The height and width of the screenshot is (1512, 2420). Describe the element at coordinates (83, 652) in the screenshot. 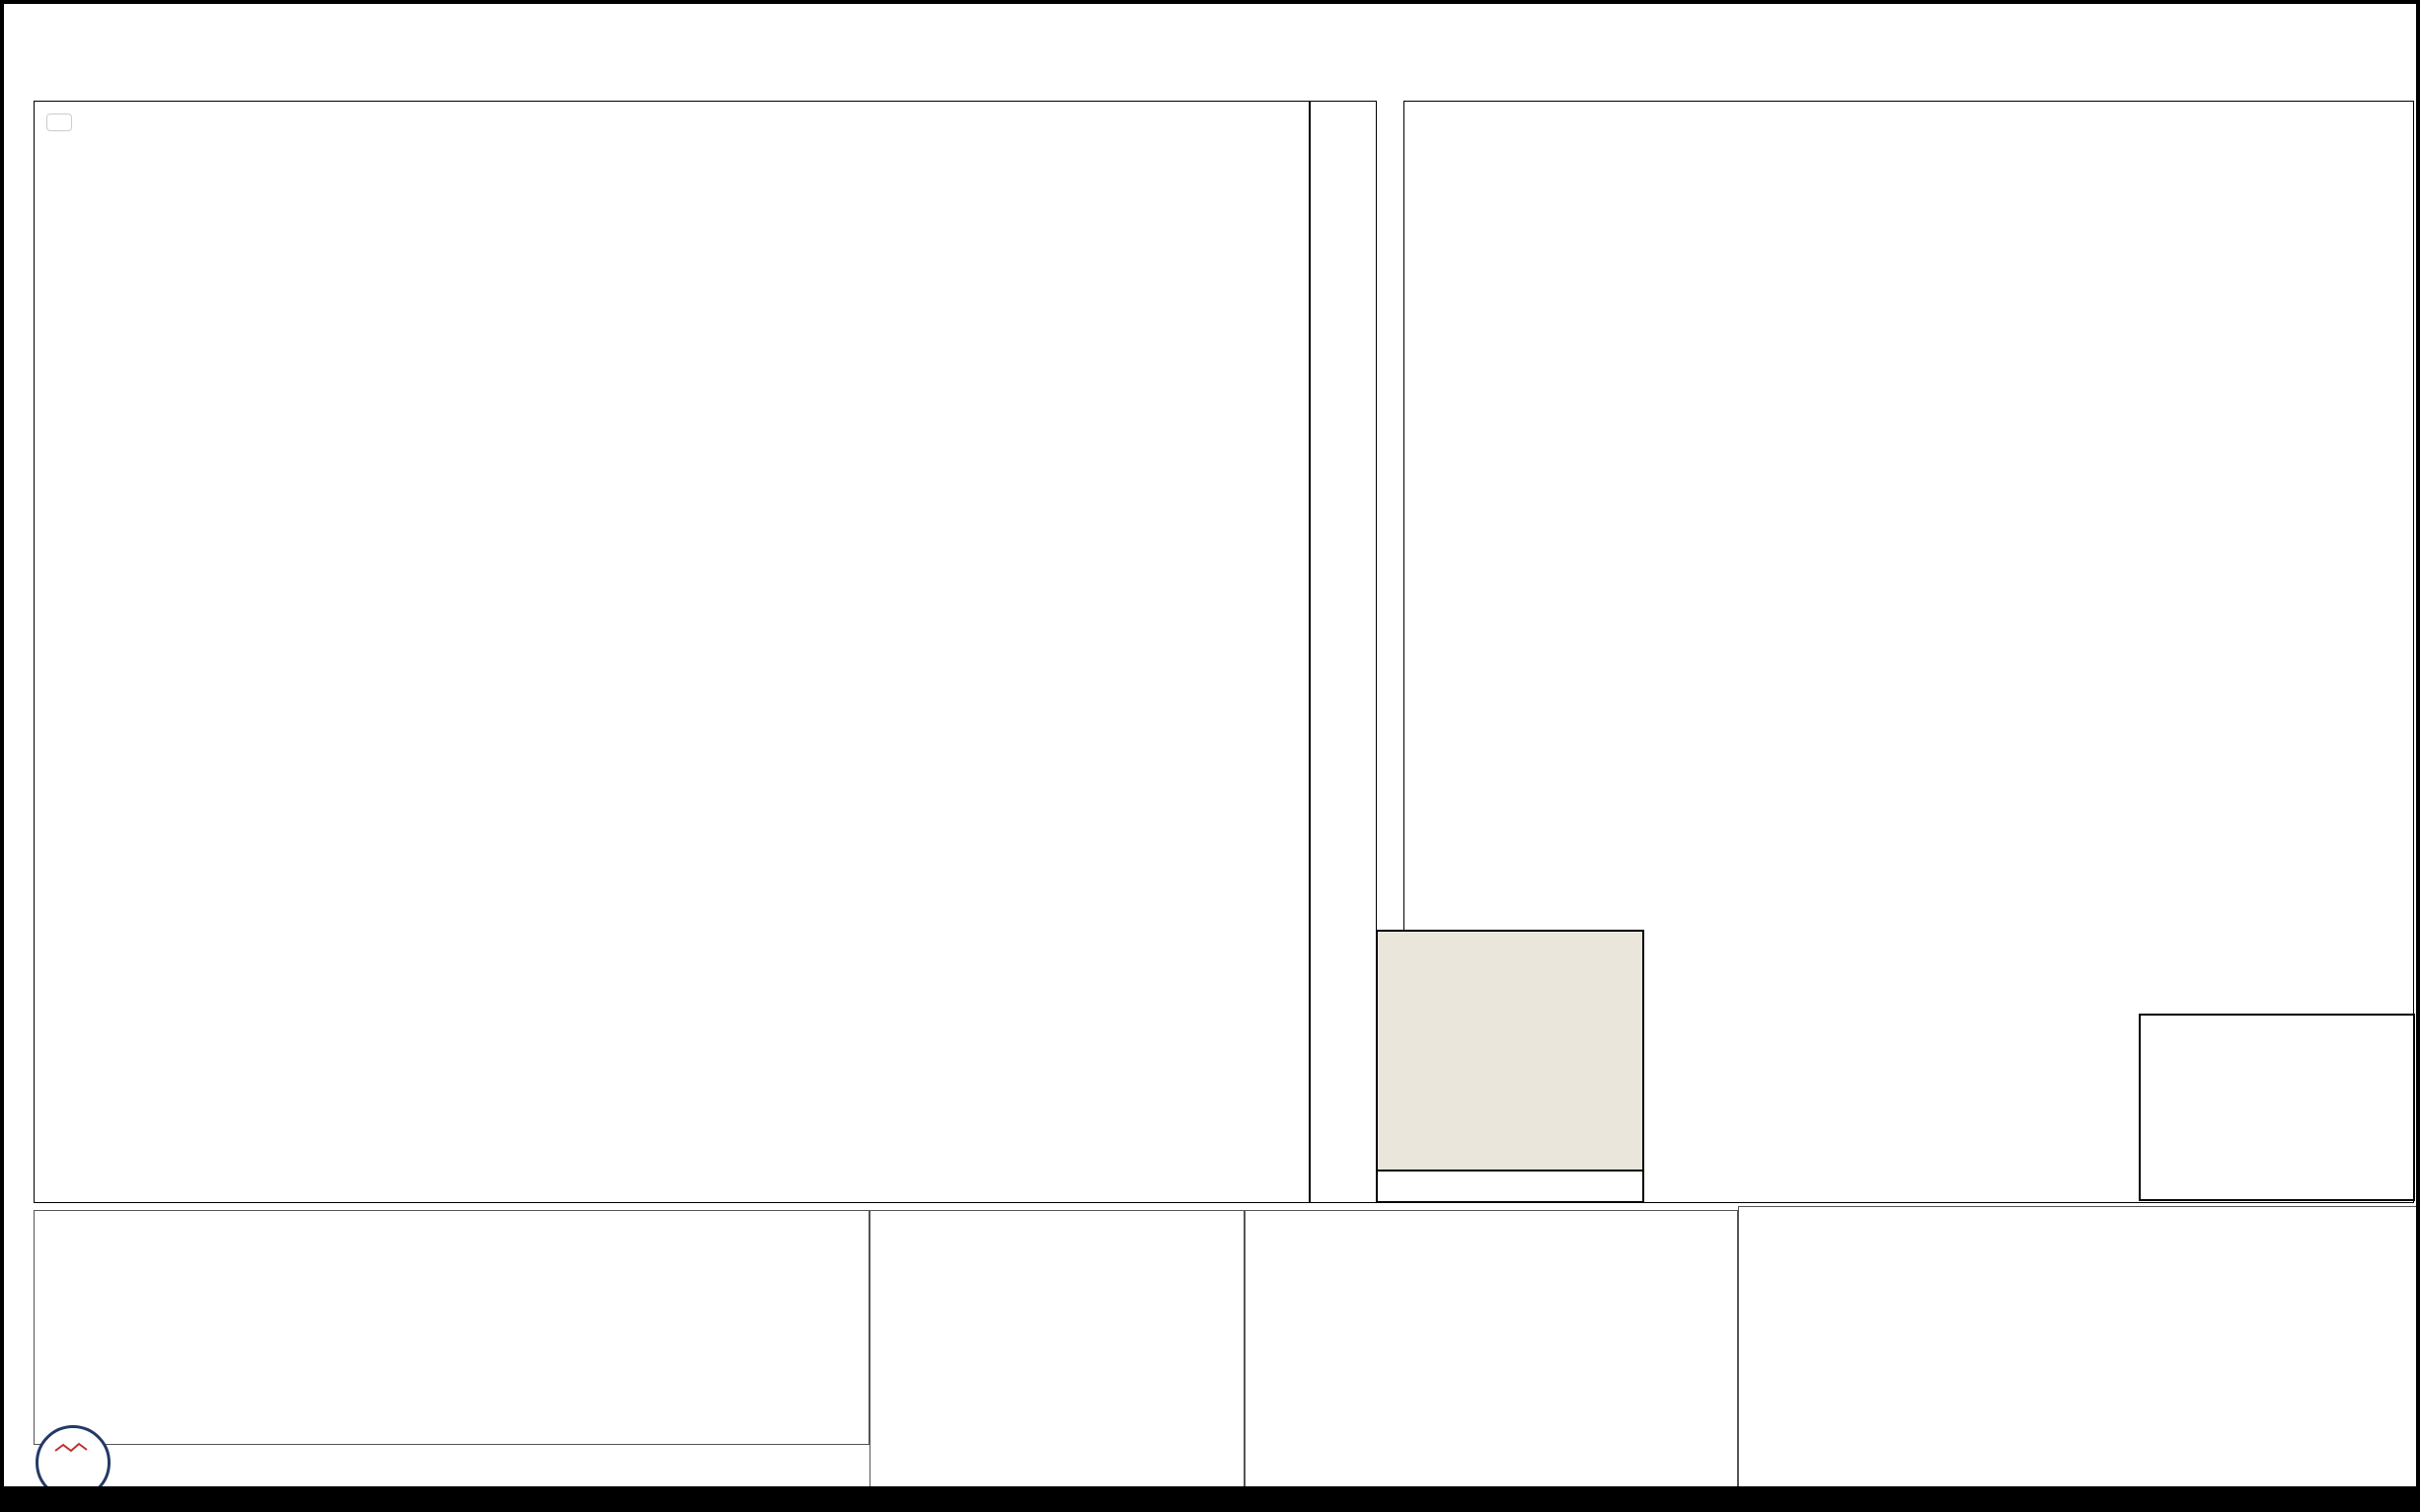

I see `pressure-axis` at that location.